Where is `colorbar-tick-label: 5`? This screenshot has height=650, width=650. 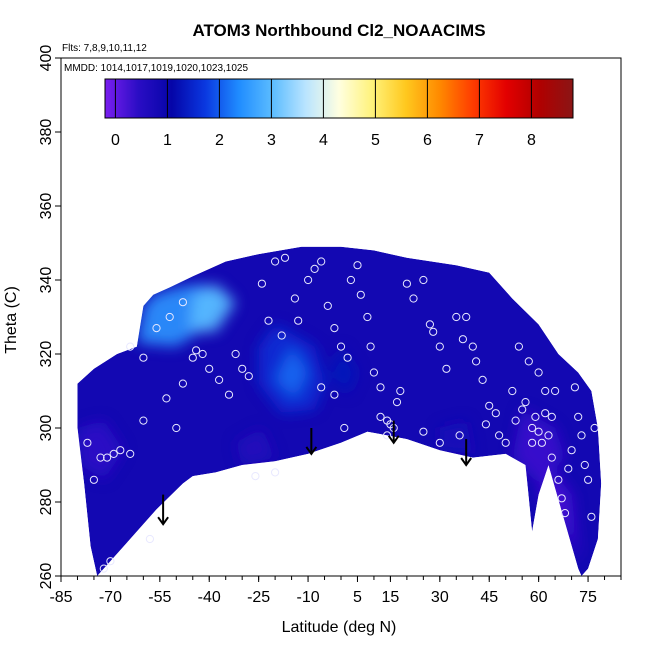 colorbar-tick-label: 5 is located at coordinates (375, 140).